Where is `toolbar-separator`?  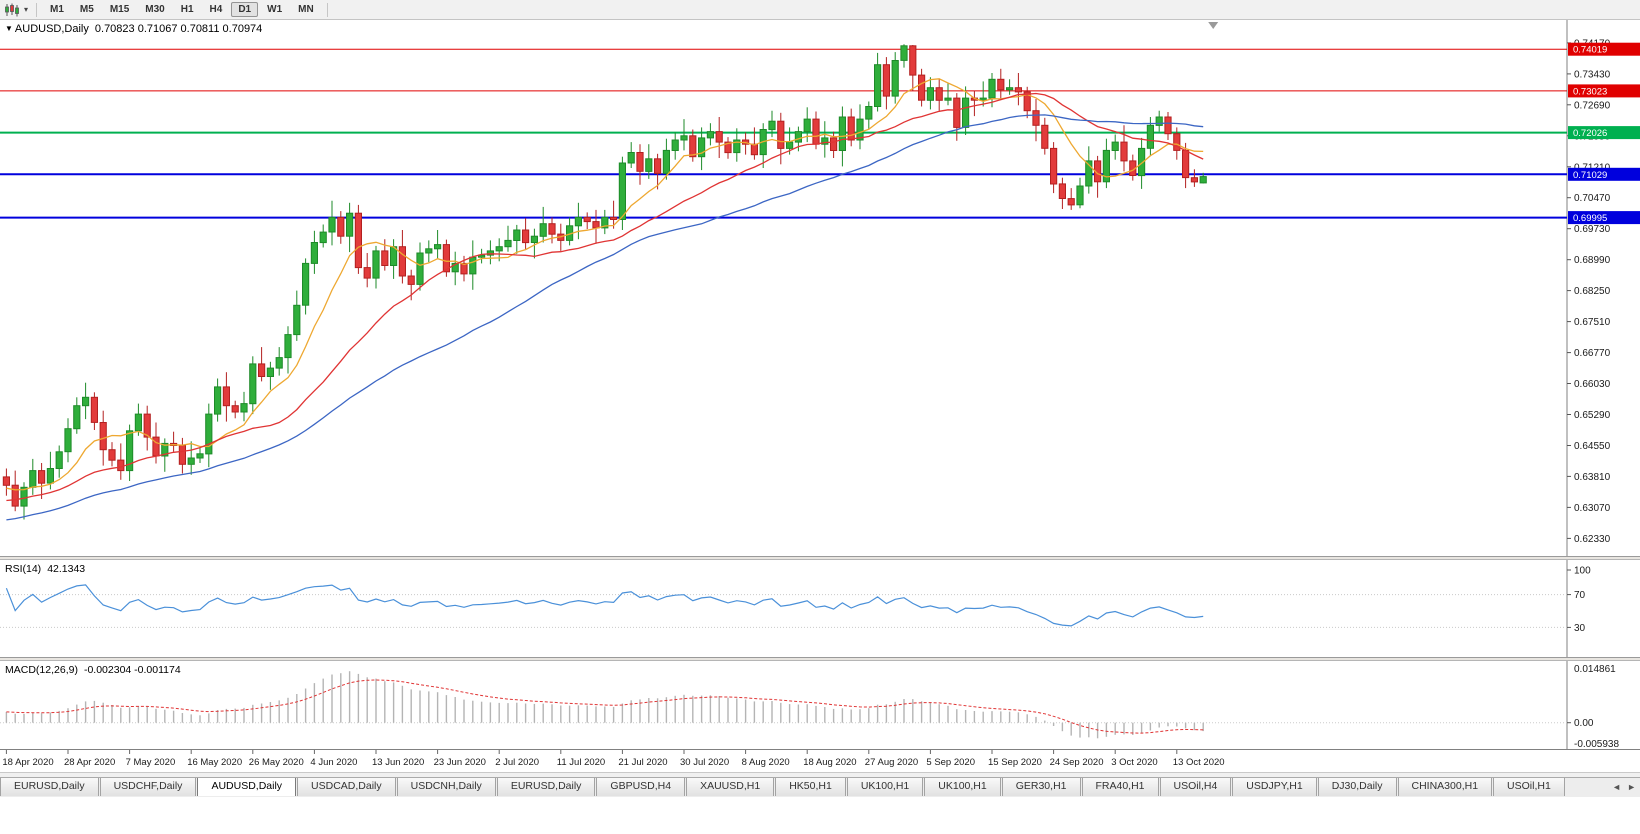
toolbar-separator is located at coordinates (37, 9).